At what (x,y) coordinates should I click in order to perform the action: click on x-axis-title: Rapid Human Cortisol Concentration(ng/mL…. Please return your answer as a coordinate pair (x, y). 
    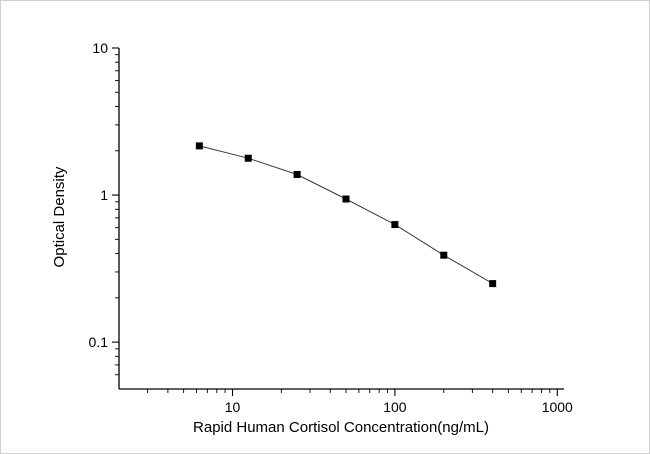
    Looking at the image, I should click on (341, 427).